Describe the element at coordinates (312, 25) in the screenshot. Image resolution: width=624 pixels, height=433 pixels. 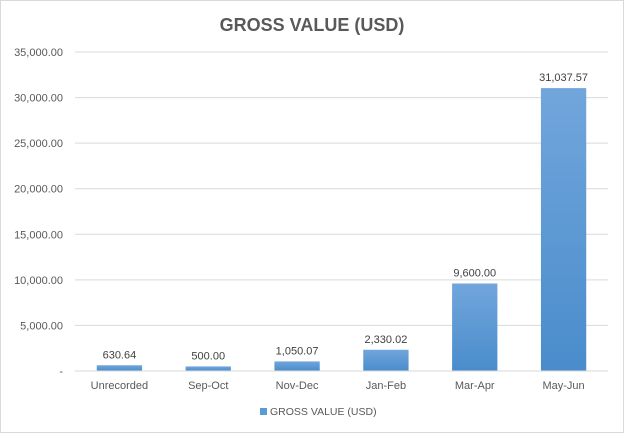
I see `chart-title: GROSS VALUE (USD)` at that location.